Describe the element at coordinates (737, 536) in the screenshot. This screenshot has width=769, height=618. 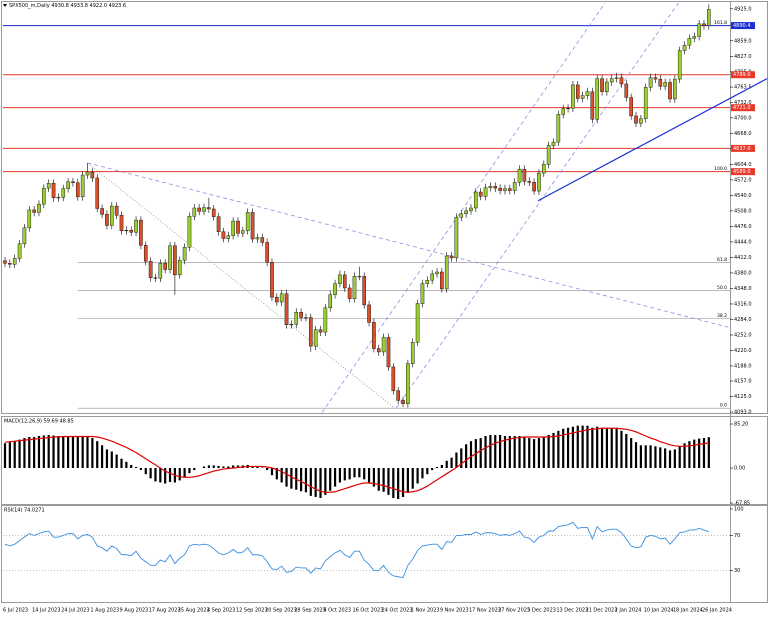
I see `y-tick-label: 70` at that location.